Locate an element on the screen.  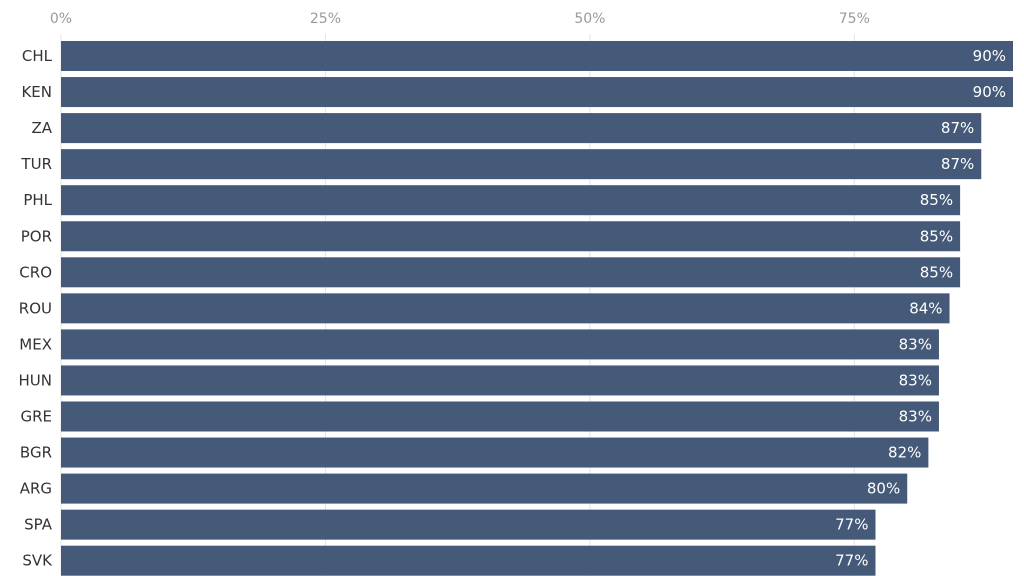
category-label-chl: CHL is located at coordinates (37, 56).